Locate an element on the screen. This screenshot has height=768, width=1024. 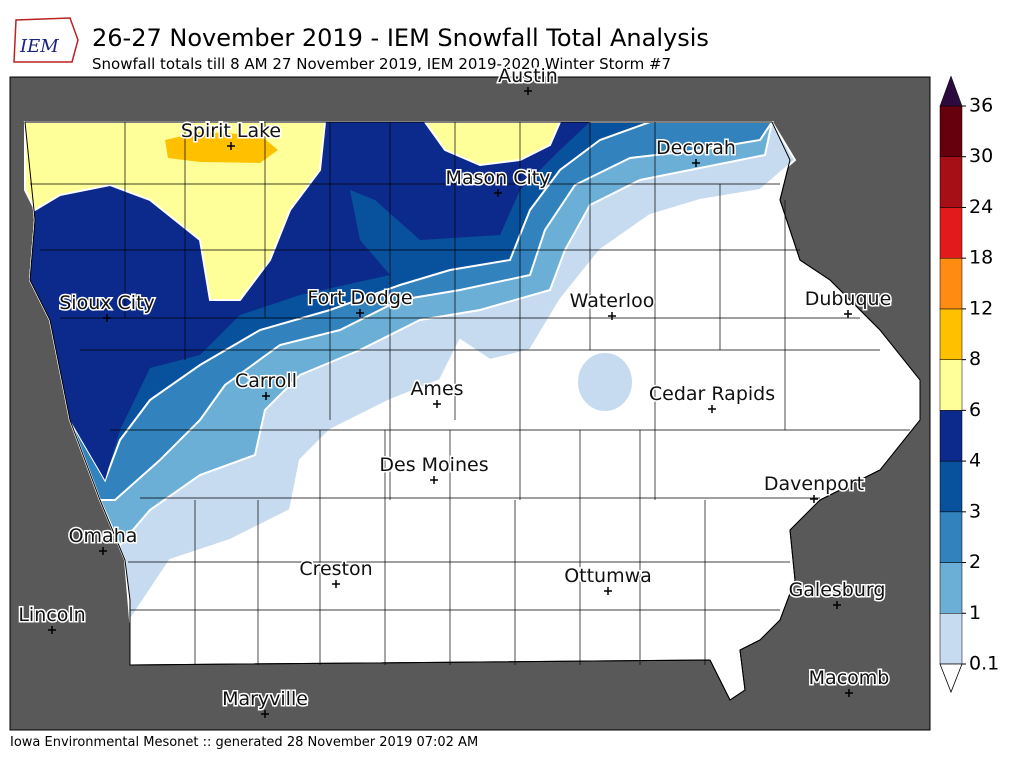
city-label: Waterloo is located at coordinates (612, 301).